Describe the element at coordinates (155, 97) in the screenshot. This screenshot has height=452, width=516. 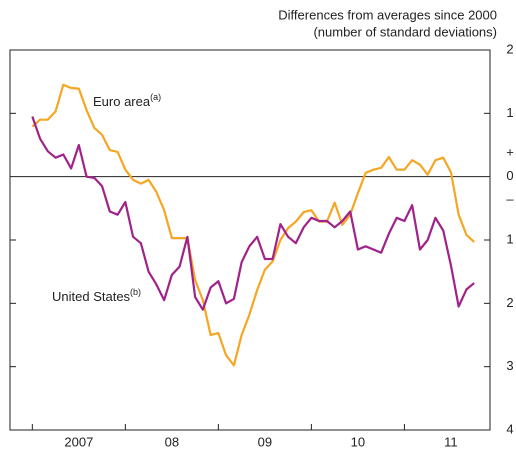
I see `series-note: (a)` at that location.